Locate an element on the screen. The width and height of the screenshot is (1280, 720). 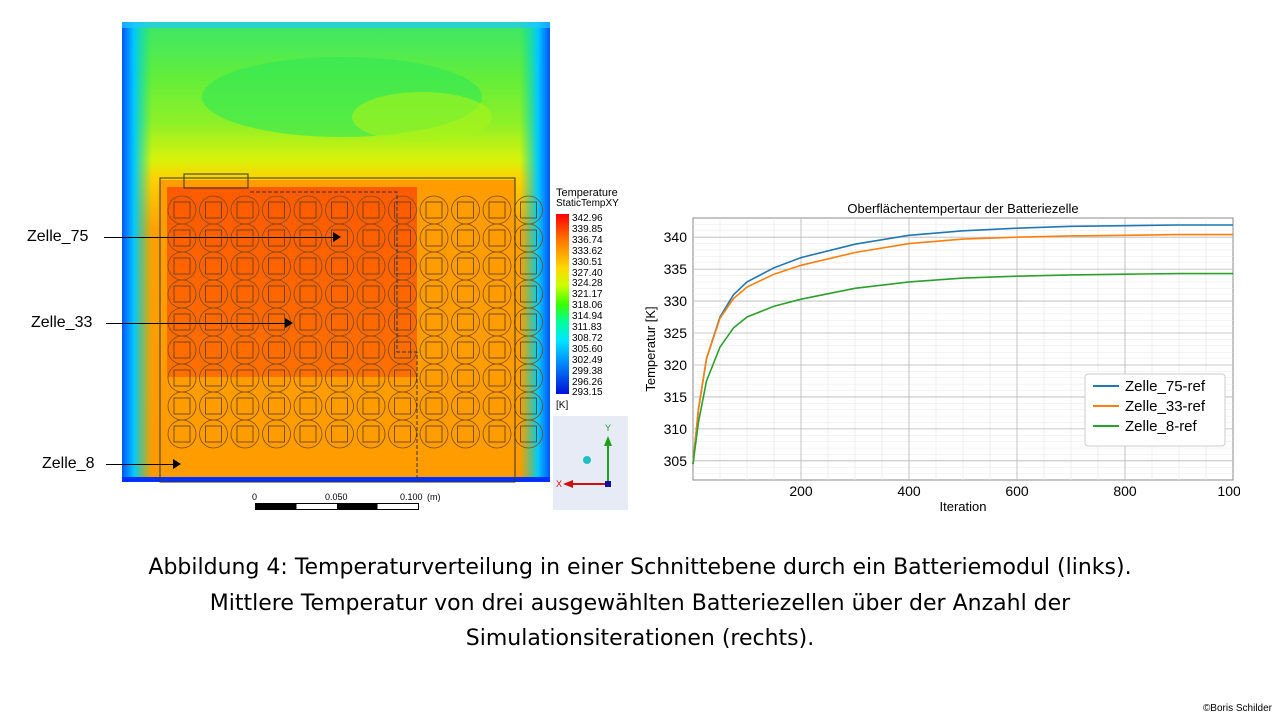
legend-value: 299.38 is located at coordinates (587, 371).